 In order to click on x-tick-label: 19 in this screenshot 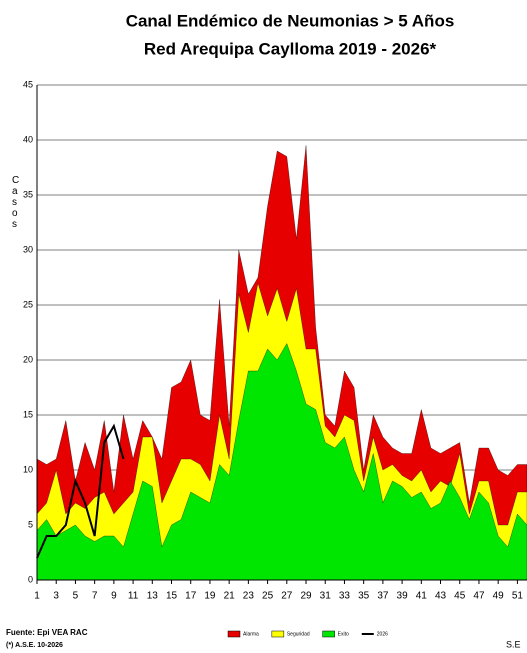, I will do `click(210, 596)`.